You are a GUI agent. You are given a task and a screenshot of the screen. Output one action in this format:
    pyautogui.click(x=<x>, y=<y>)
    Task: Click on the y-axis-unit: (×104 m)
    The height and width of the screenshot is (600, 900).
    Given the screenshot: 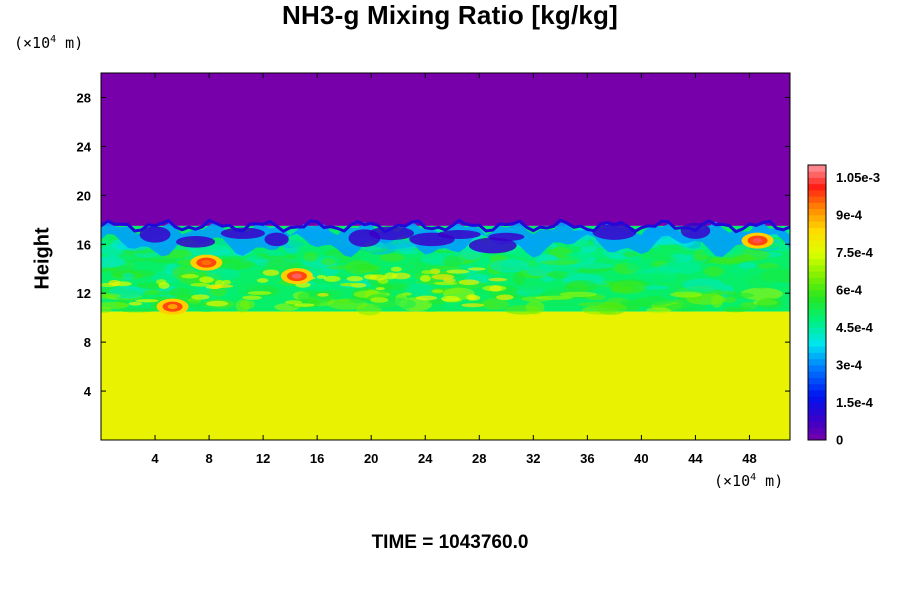 What is the action you would take?
    pyautogui.click(x=48, y=43)
    